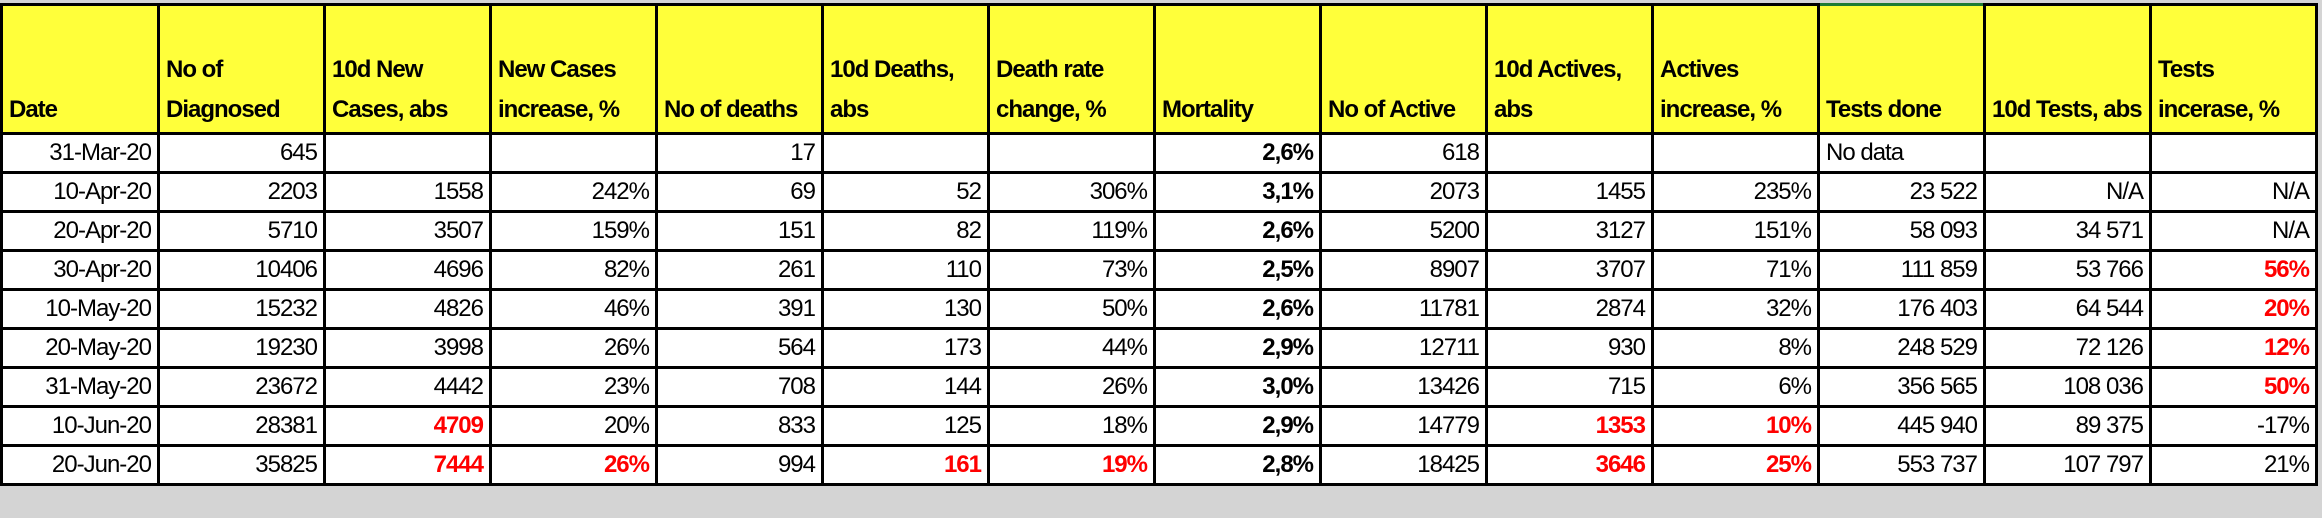 The height and width of the screenshot is (518, 2322). Describe the element at coordinates (1735, 348) in the screenshot. I see `table-cell: 8%` at that location.